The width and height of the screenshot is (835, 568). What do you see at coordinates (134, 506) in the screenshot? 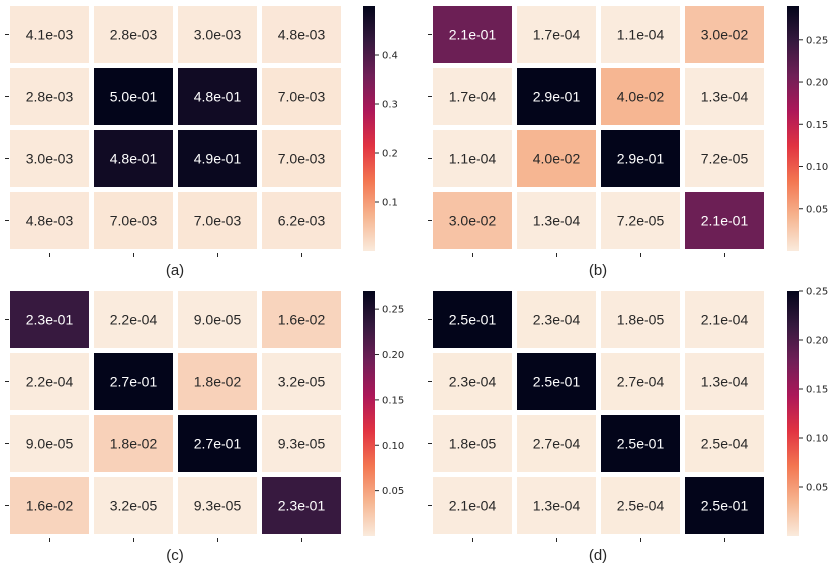
I see `cell-value-label: 3.2e-05` at bounding box center [134, 506].